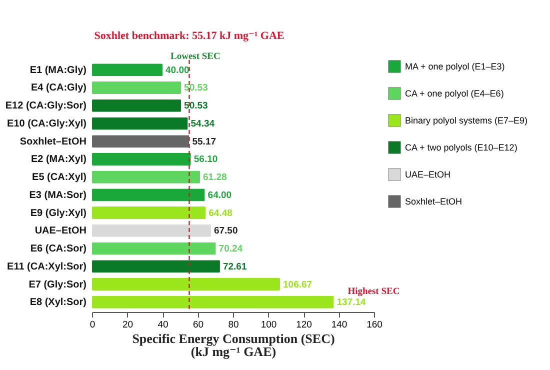 The image size is (550, 370). Describe the element at coordinates (339, 325) in the screenshot. I see `x-tick-label: 140` at that location.